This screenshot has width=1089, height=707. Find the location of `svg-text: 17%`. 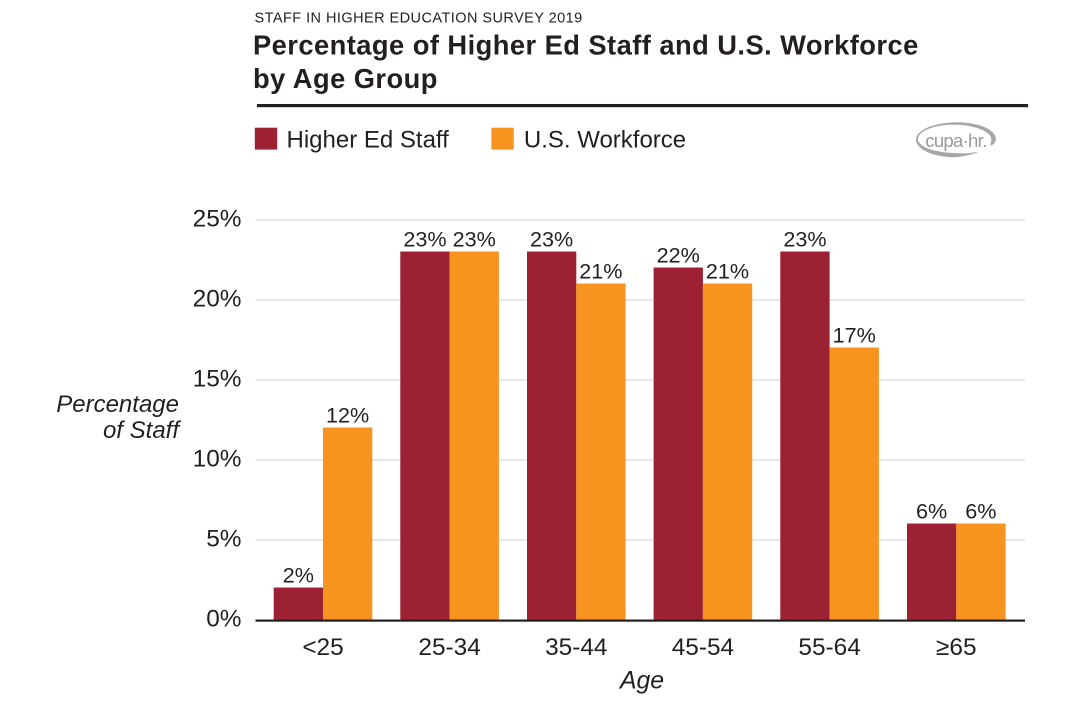

svg-text: 17% is located at coordinates (854, 334).